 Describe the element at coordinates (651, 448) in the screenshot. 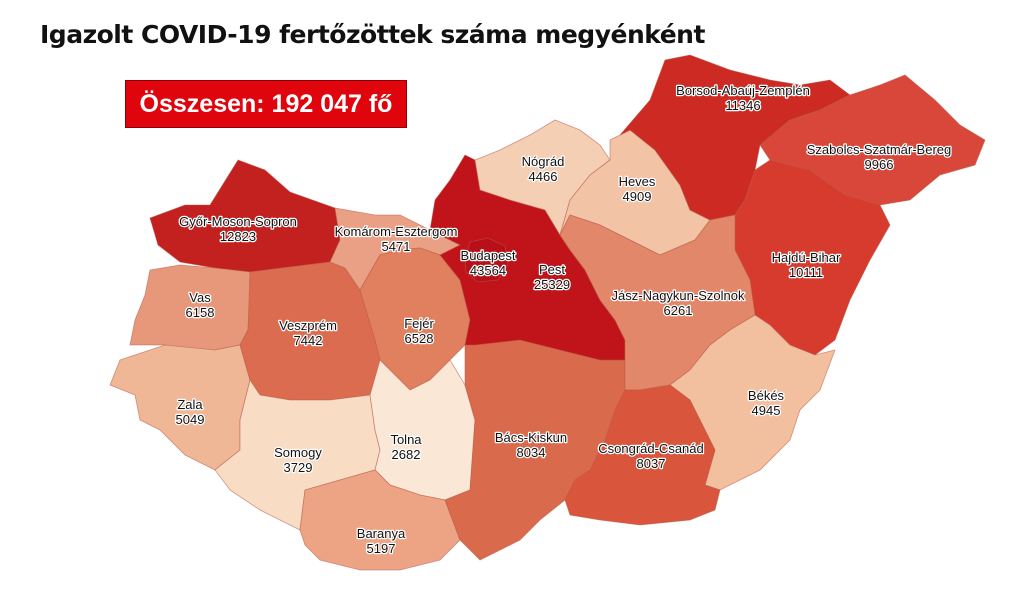

I see `county-name-label: Csongrád-Csanád` at that location.